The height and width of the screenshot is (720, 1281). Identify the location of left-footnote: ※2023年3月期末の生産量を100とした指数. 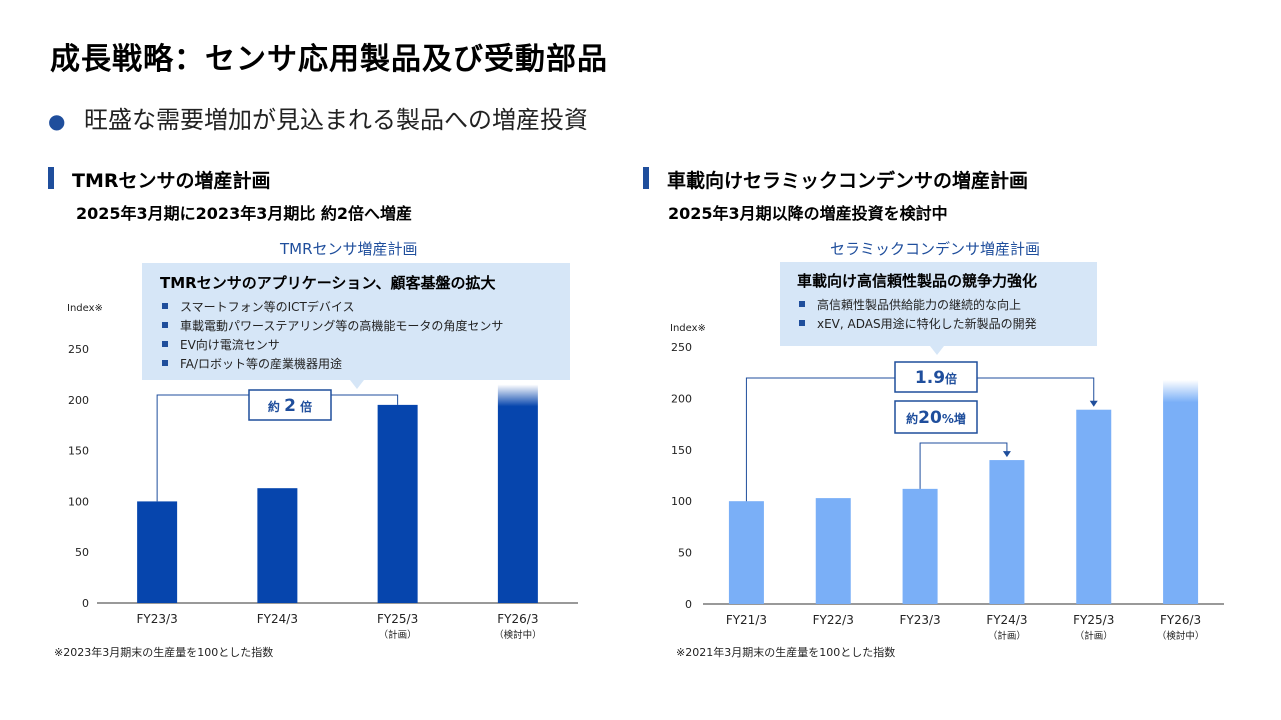
(164, 652).